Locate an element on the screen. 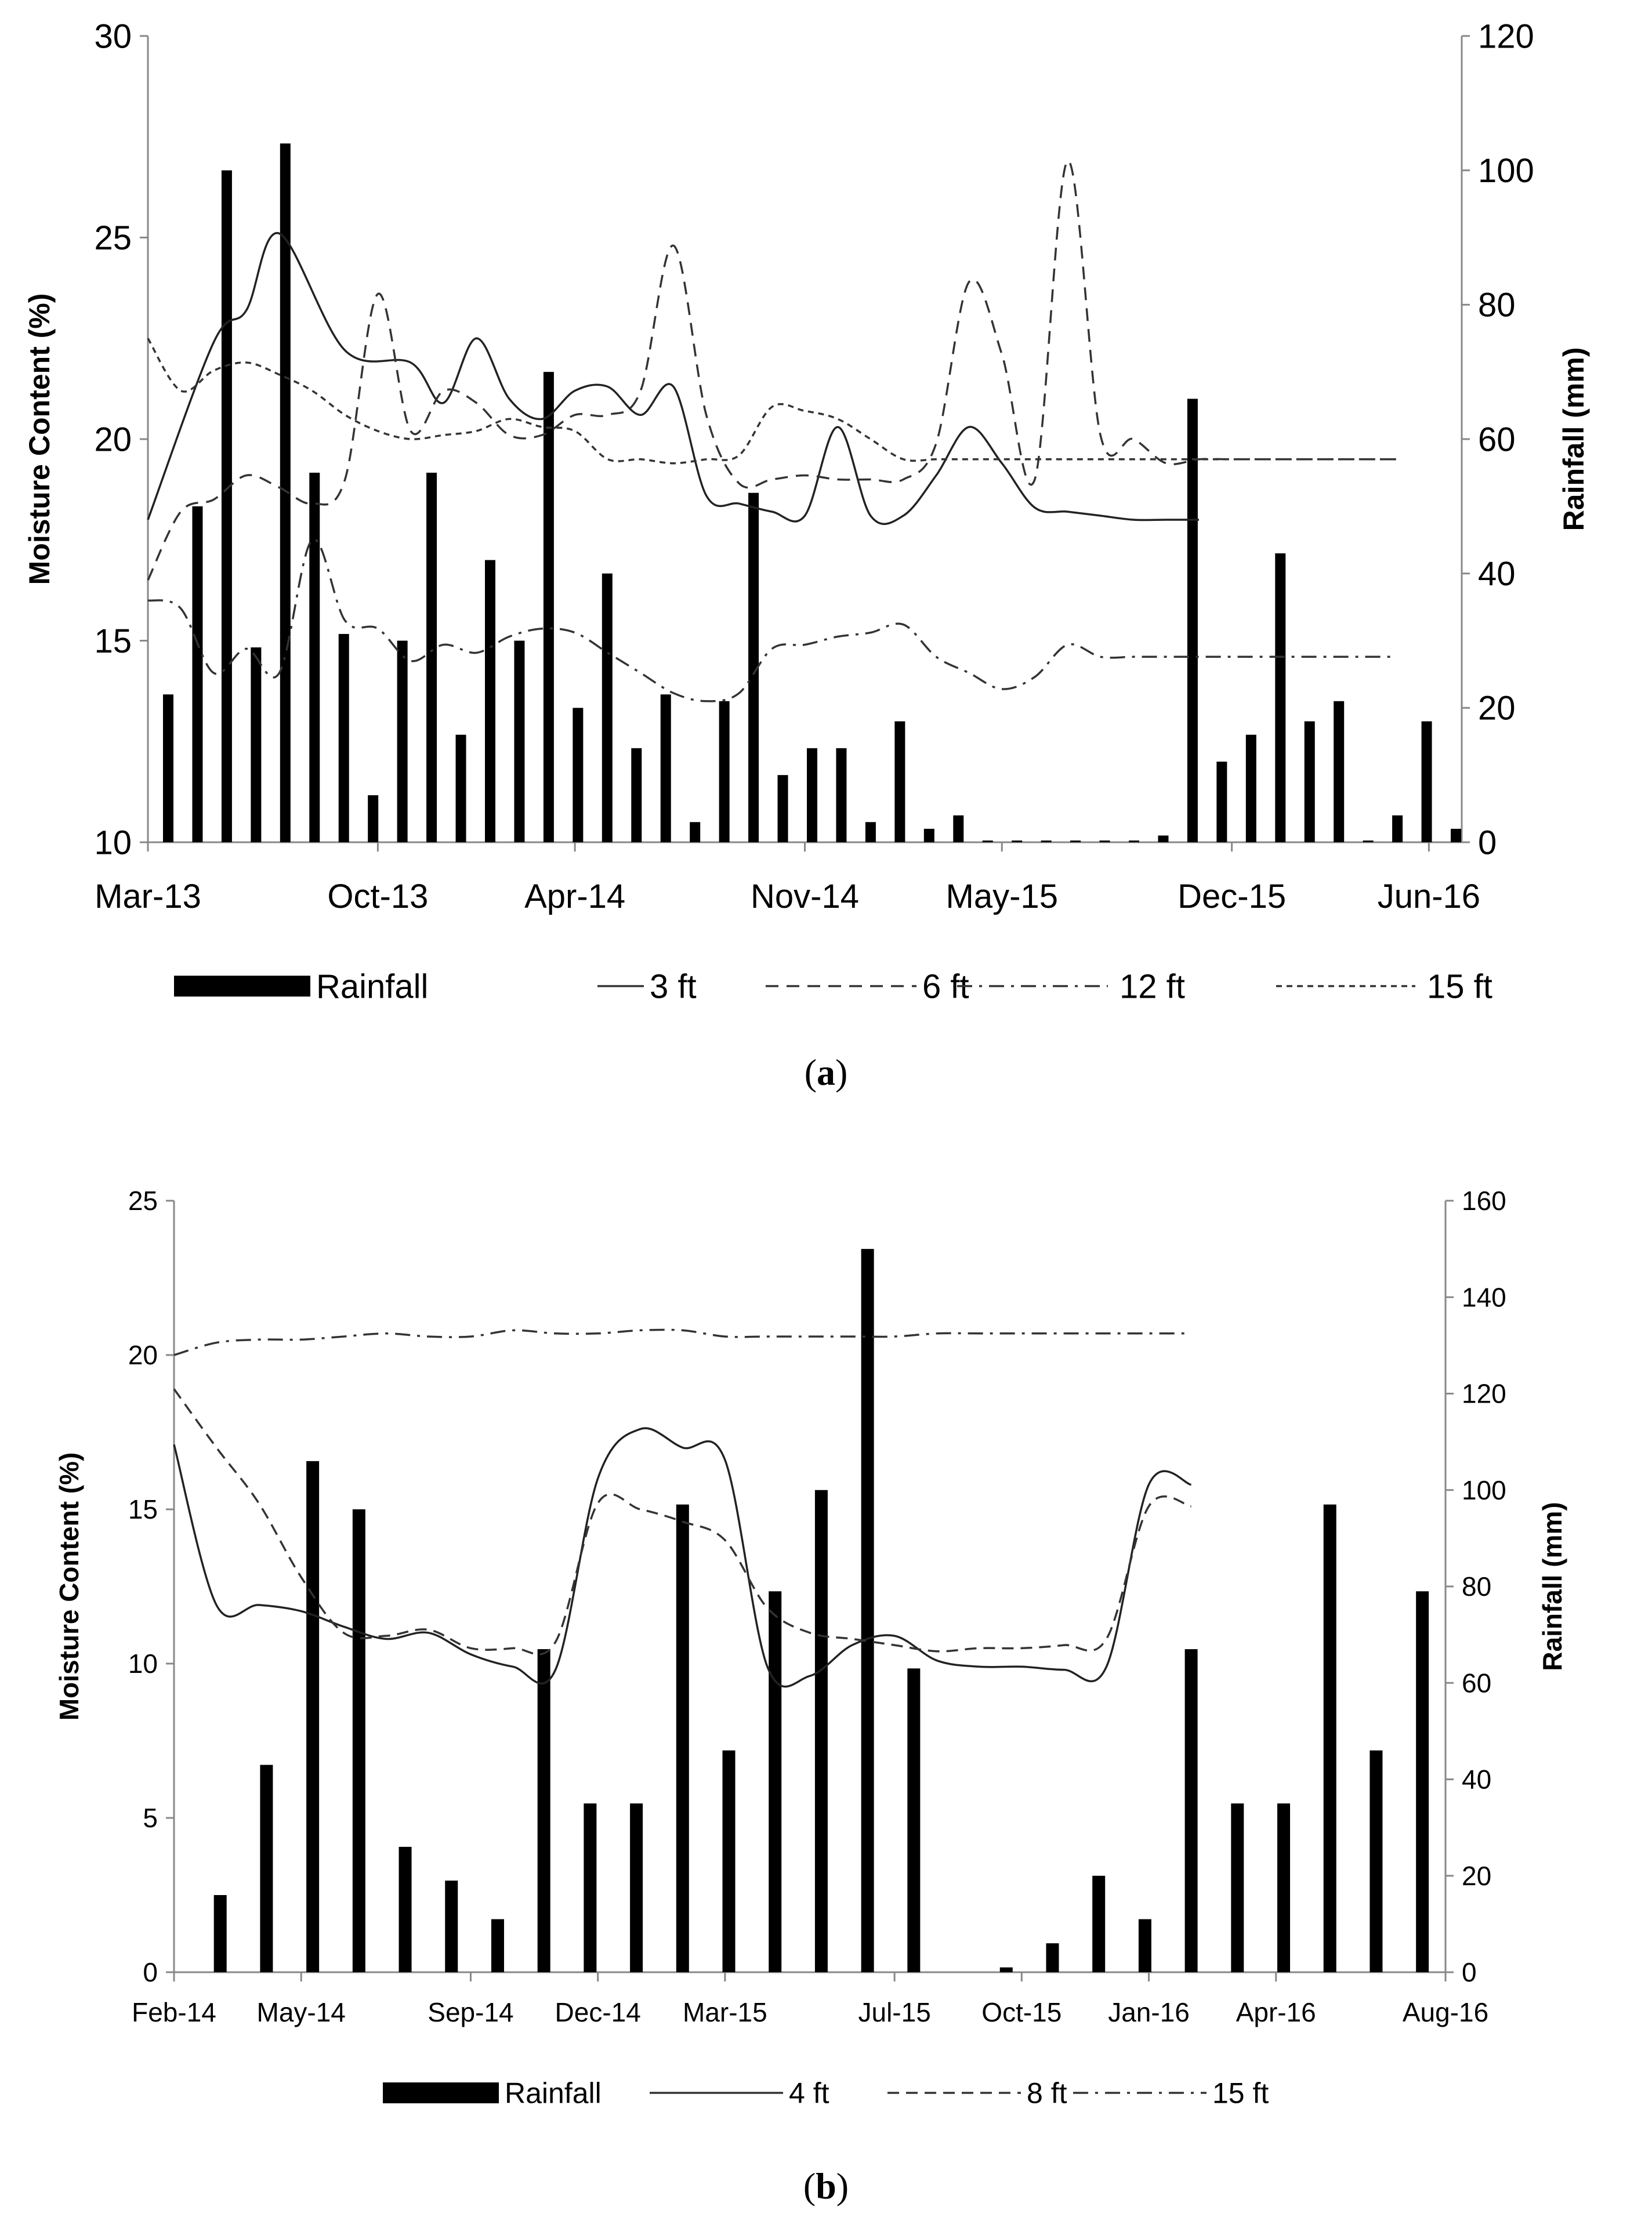 The image size is (1652, 2217). x-tick-label: Oct-13 is located at coordinates (377, 896).